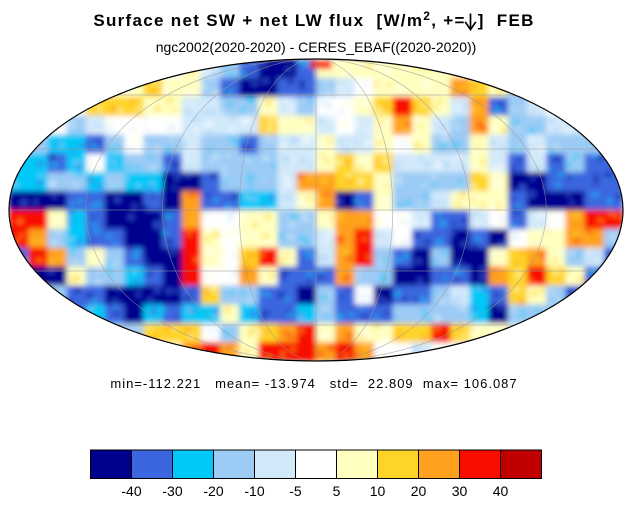 The width and height of the screenshot is (632, 506). Describe the element at coordinates (213, 491) in the screenshot. I see `svg-text: -20` at that location.